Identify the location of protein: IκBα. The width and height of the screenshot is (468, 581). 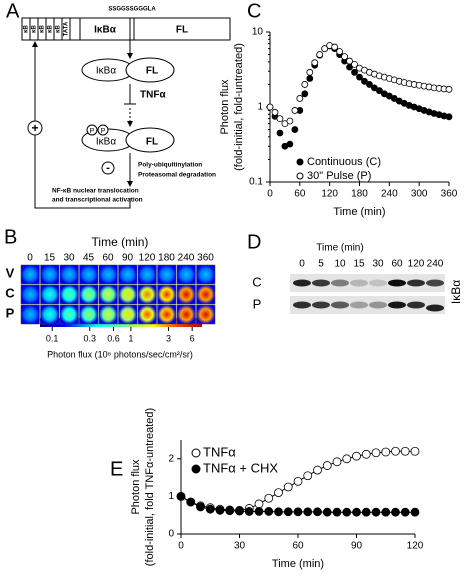
(105, 30).